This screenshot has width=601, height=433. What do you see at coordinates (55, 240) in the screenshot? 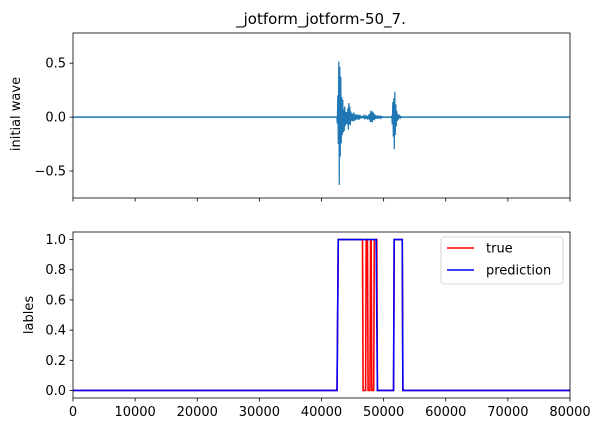
I see `y-tick-label: 1.0` at bounding box center [55, 240].